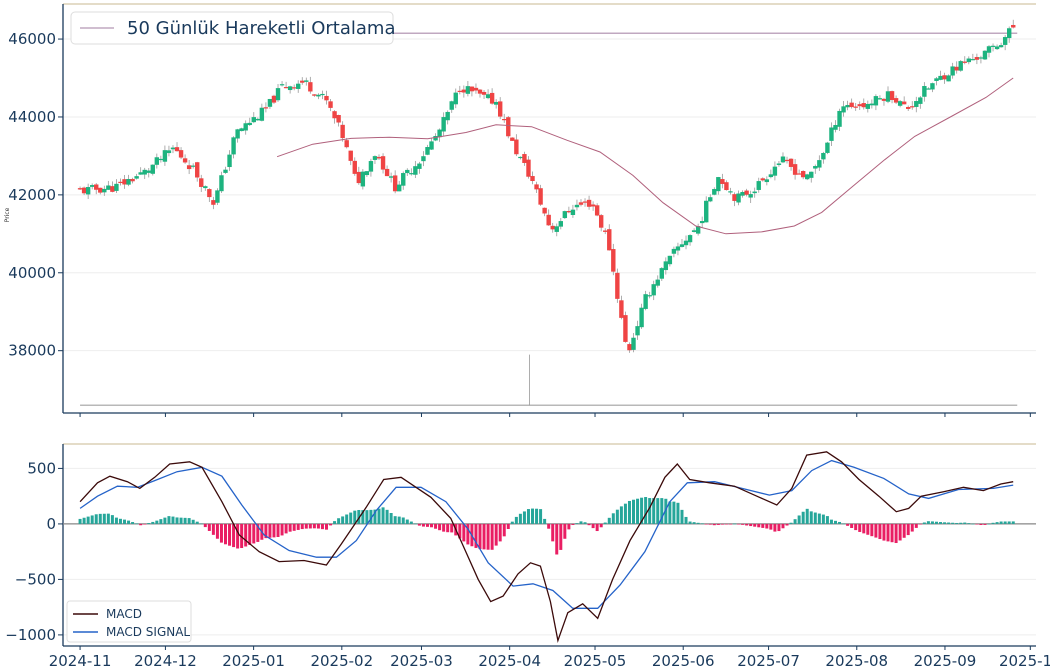 The height and width of the screenshot is (671, 1050). What do you see at coordinates (165, 661) in the screenshot?
I see `x-tick-label: 2024-12` at bounding box center [165, 661].